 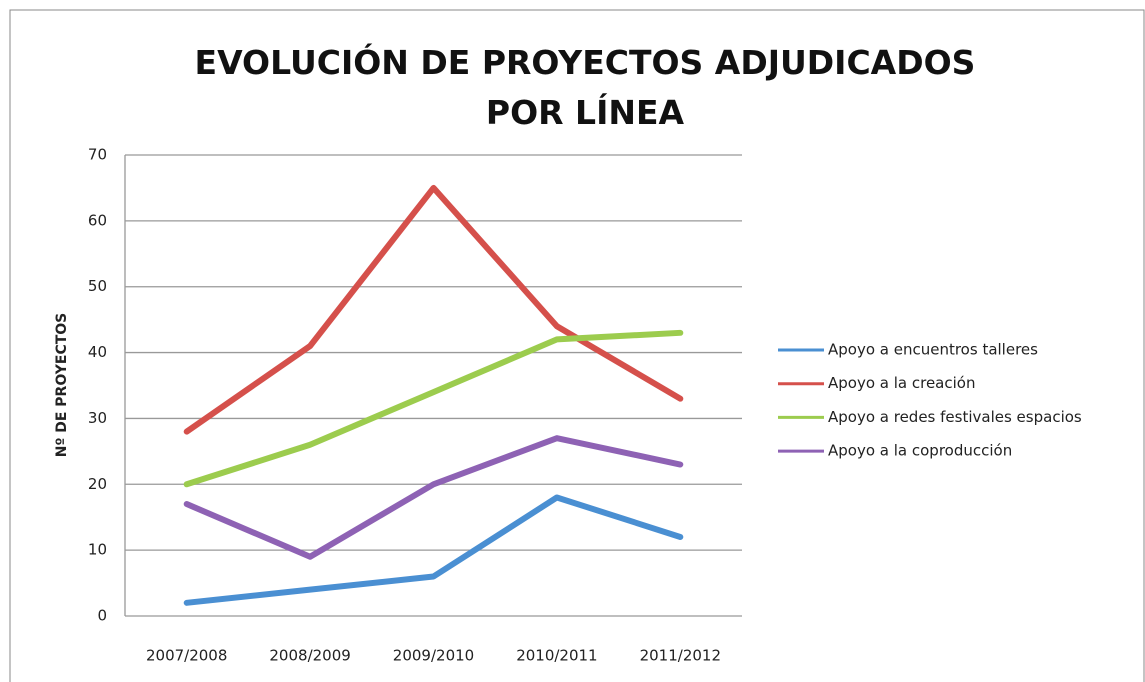 I want to click on legend-label: Apoyo a redes festivales espacios, so click(x=955, y=417).